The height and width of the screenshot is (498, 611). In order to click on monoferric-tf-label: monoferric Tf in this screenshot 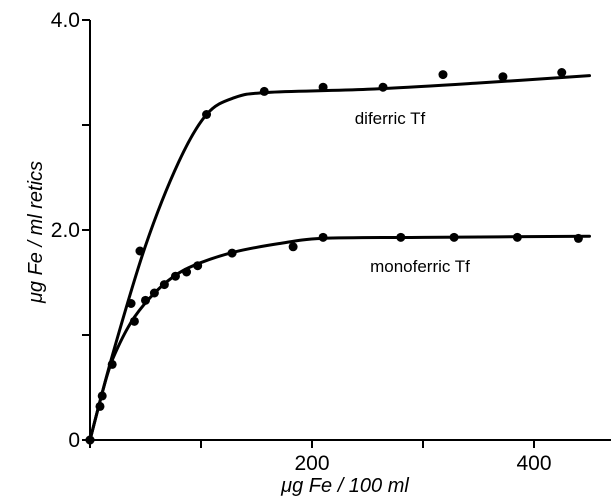, I will do `click(420, 266)`.